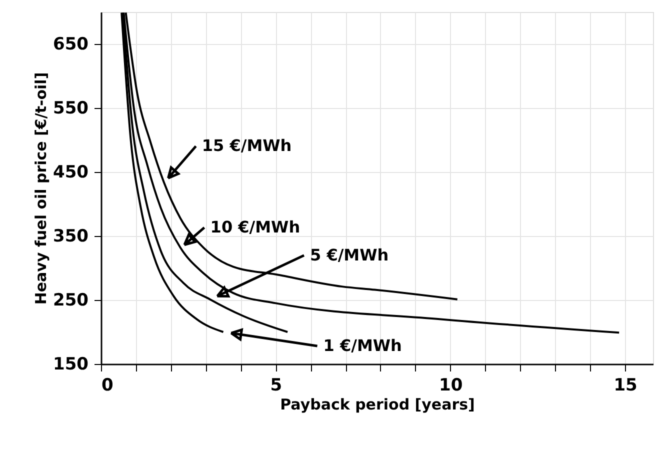 This screenshot has width=665, height=459. I want to click on y-tick-label: 550, so click(71, 108).